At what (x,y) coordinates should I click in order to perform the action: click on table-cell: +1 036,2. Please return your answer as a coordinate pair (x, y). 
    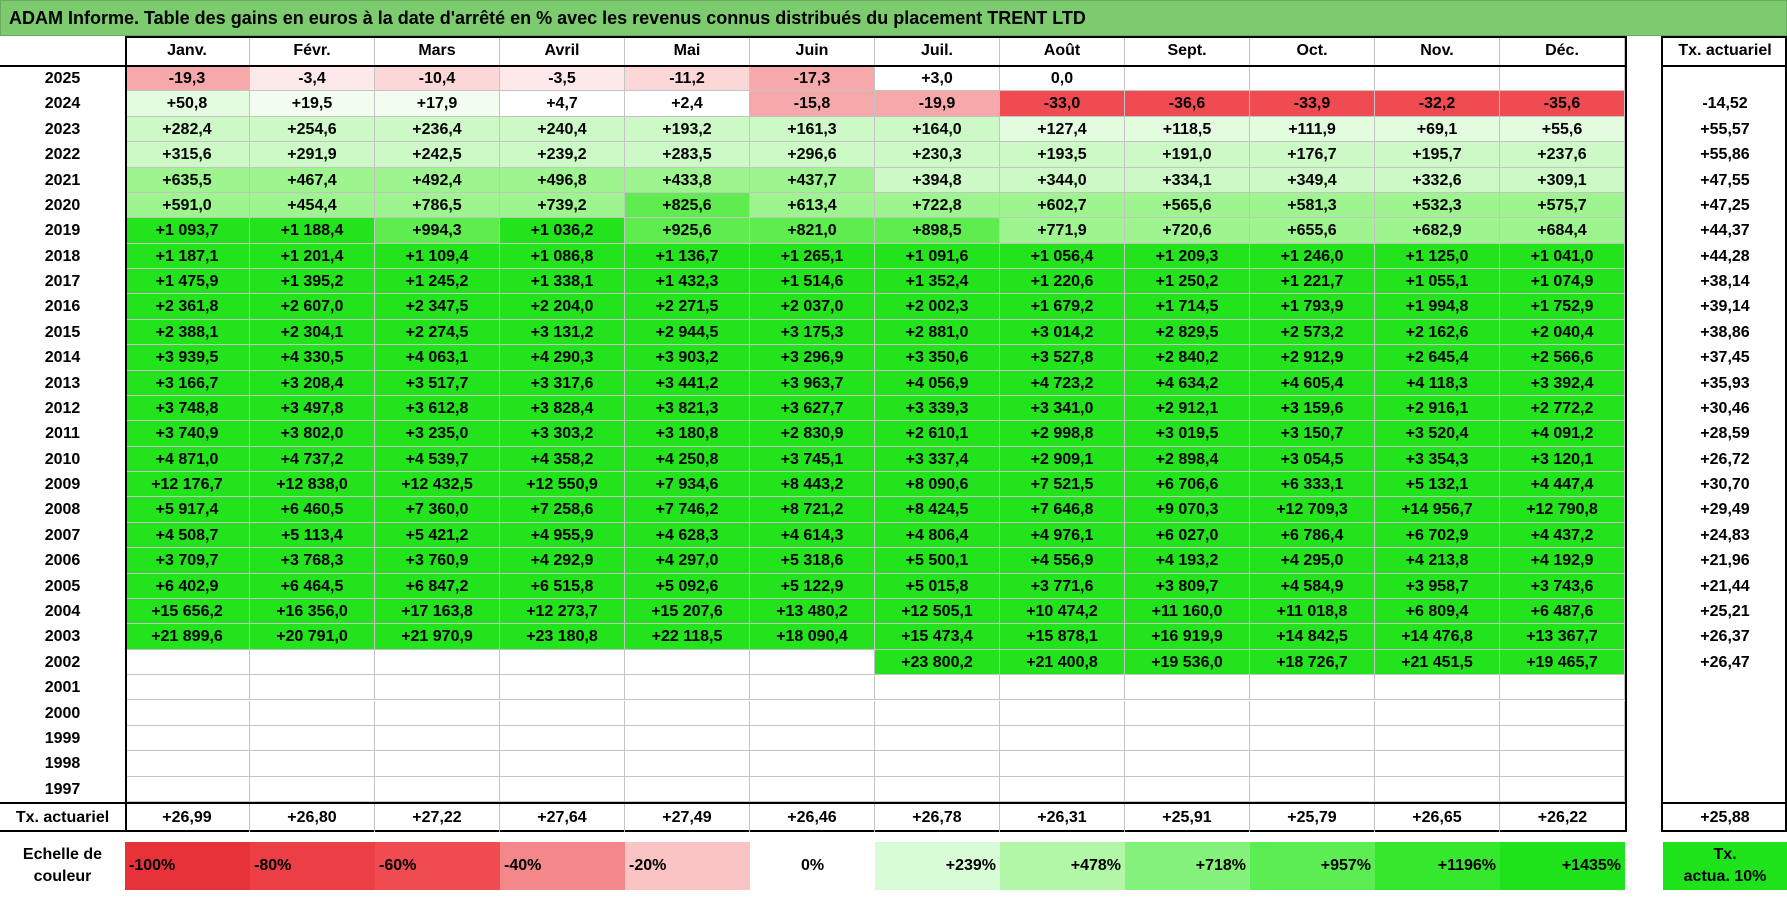
    Looking at the image, I should click on (562, 231).